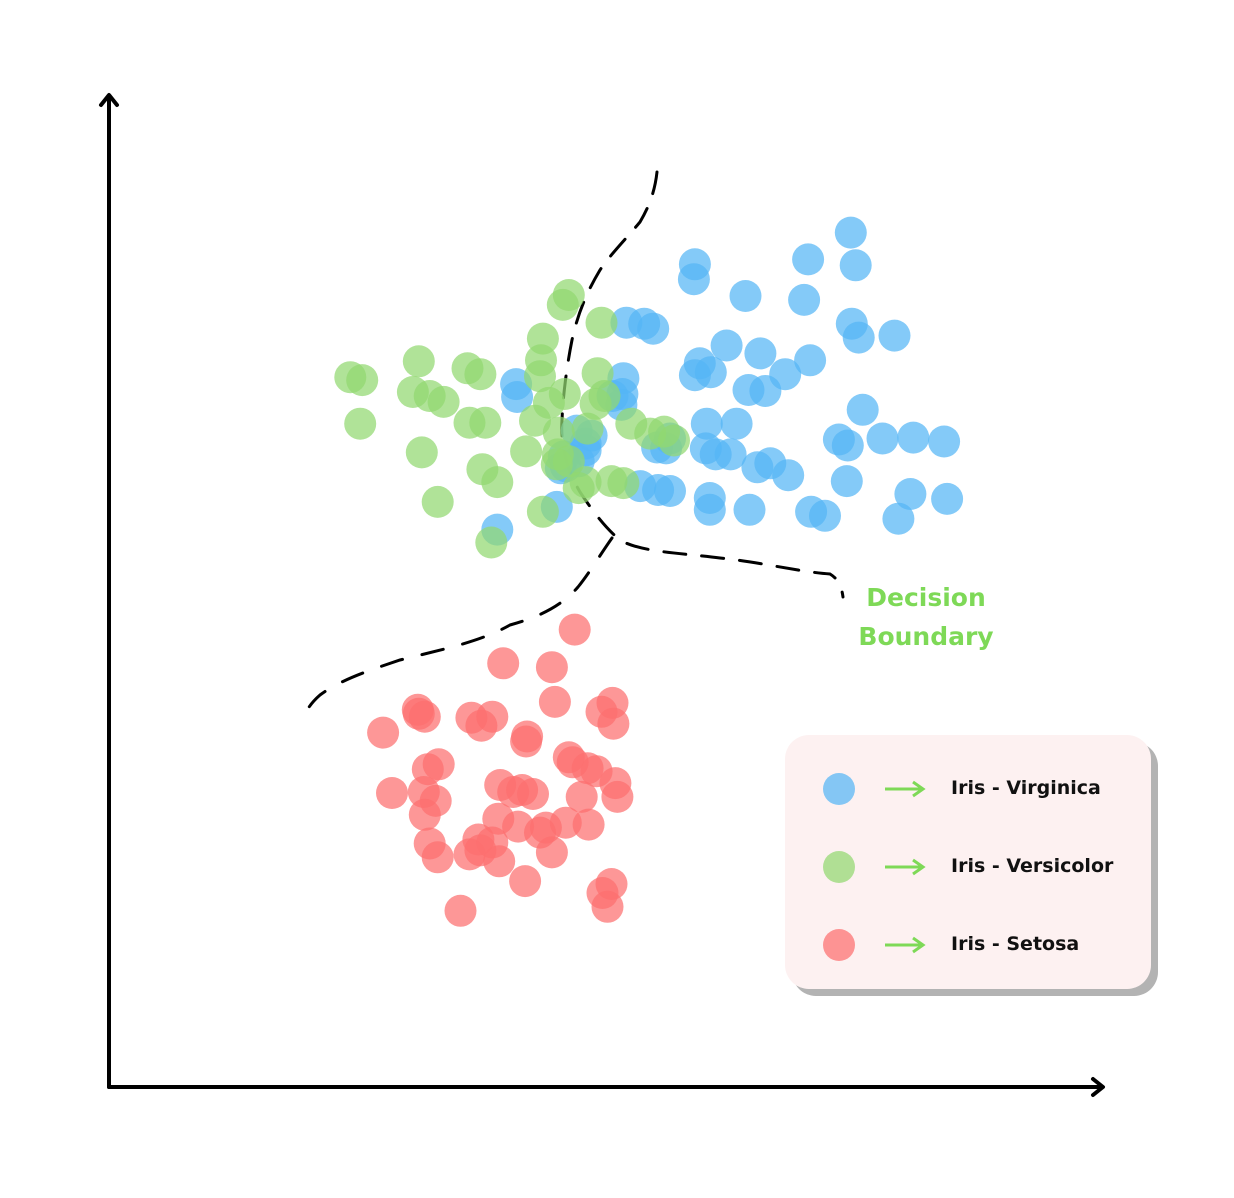  What do you see at coordinates (1026, 788) in the screenshot?
I see `legend-label: Iris - Virginica` at bounding box center [1026, 788].